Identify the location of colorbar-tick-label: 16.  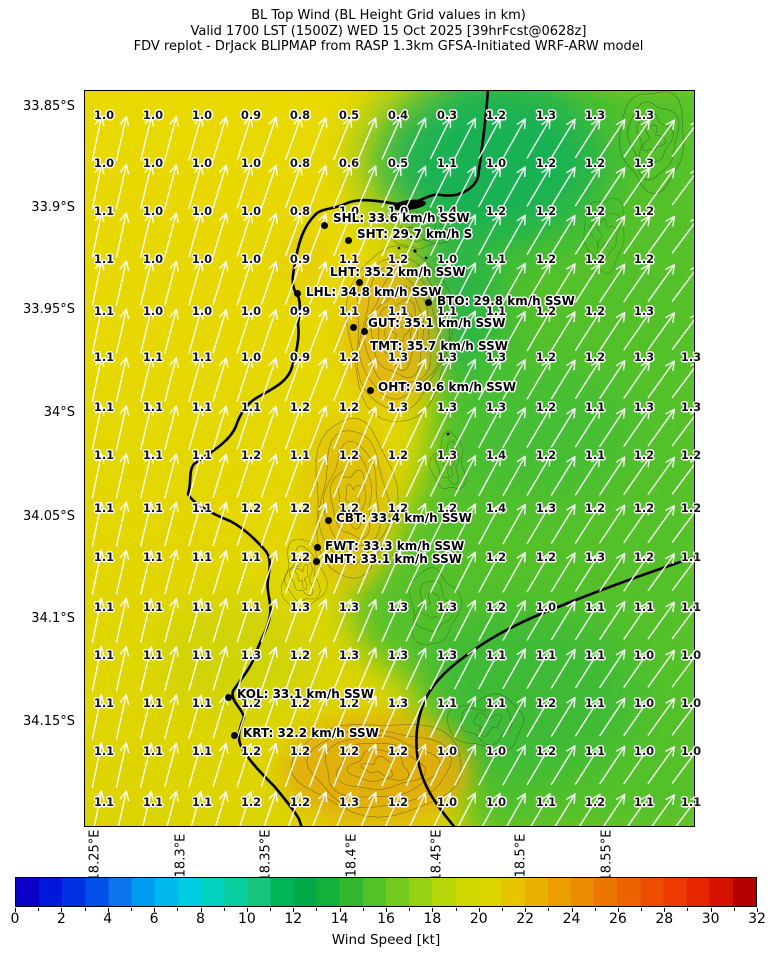
(386, 919).